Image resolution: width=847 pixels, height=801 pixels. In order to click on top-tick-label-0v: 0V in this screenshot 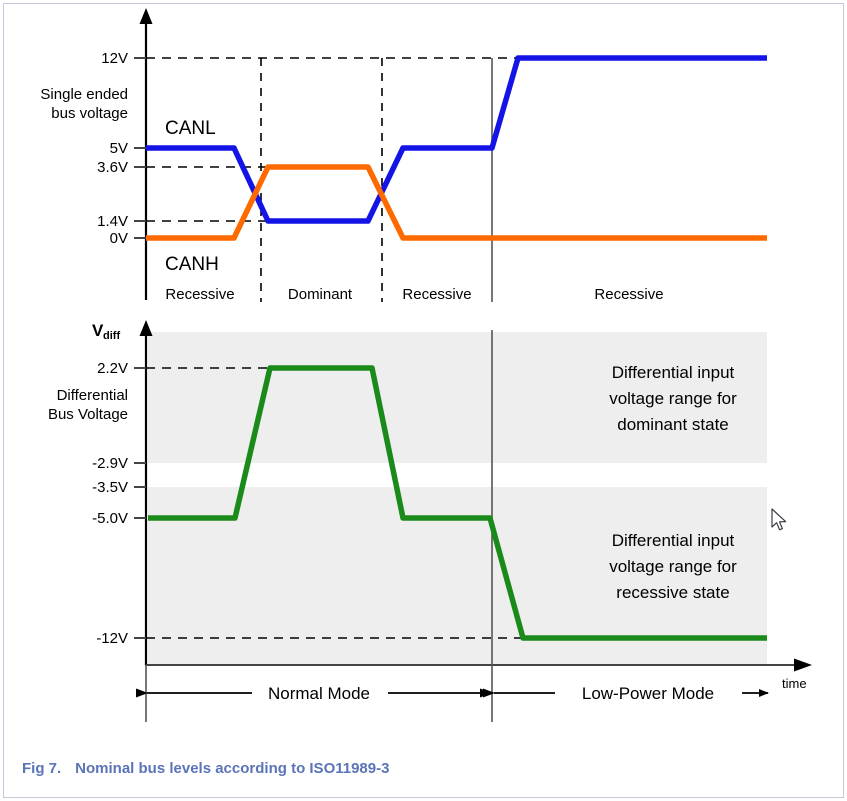, I will do `click(119, 238)`.